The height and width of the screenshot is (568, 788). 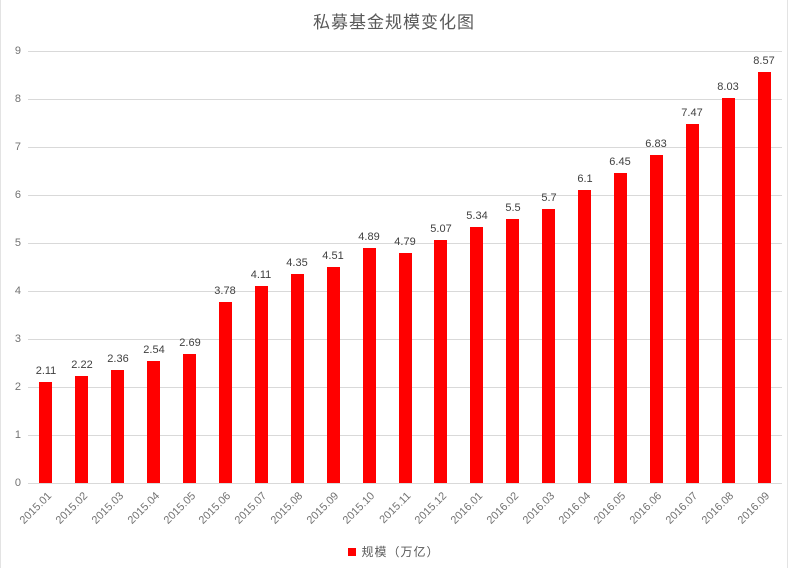 I want to click on bar-2016.02, so click(x=512, y=351).